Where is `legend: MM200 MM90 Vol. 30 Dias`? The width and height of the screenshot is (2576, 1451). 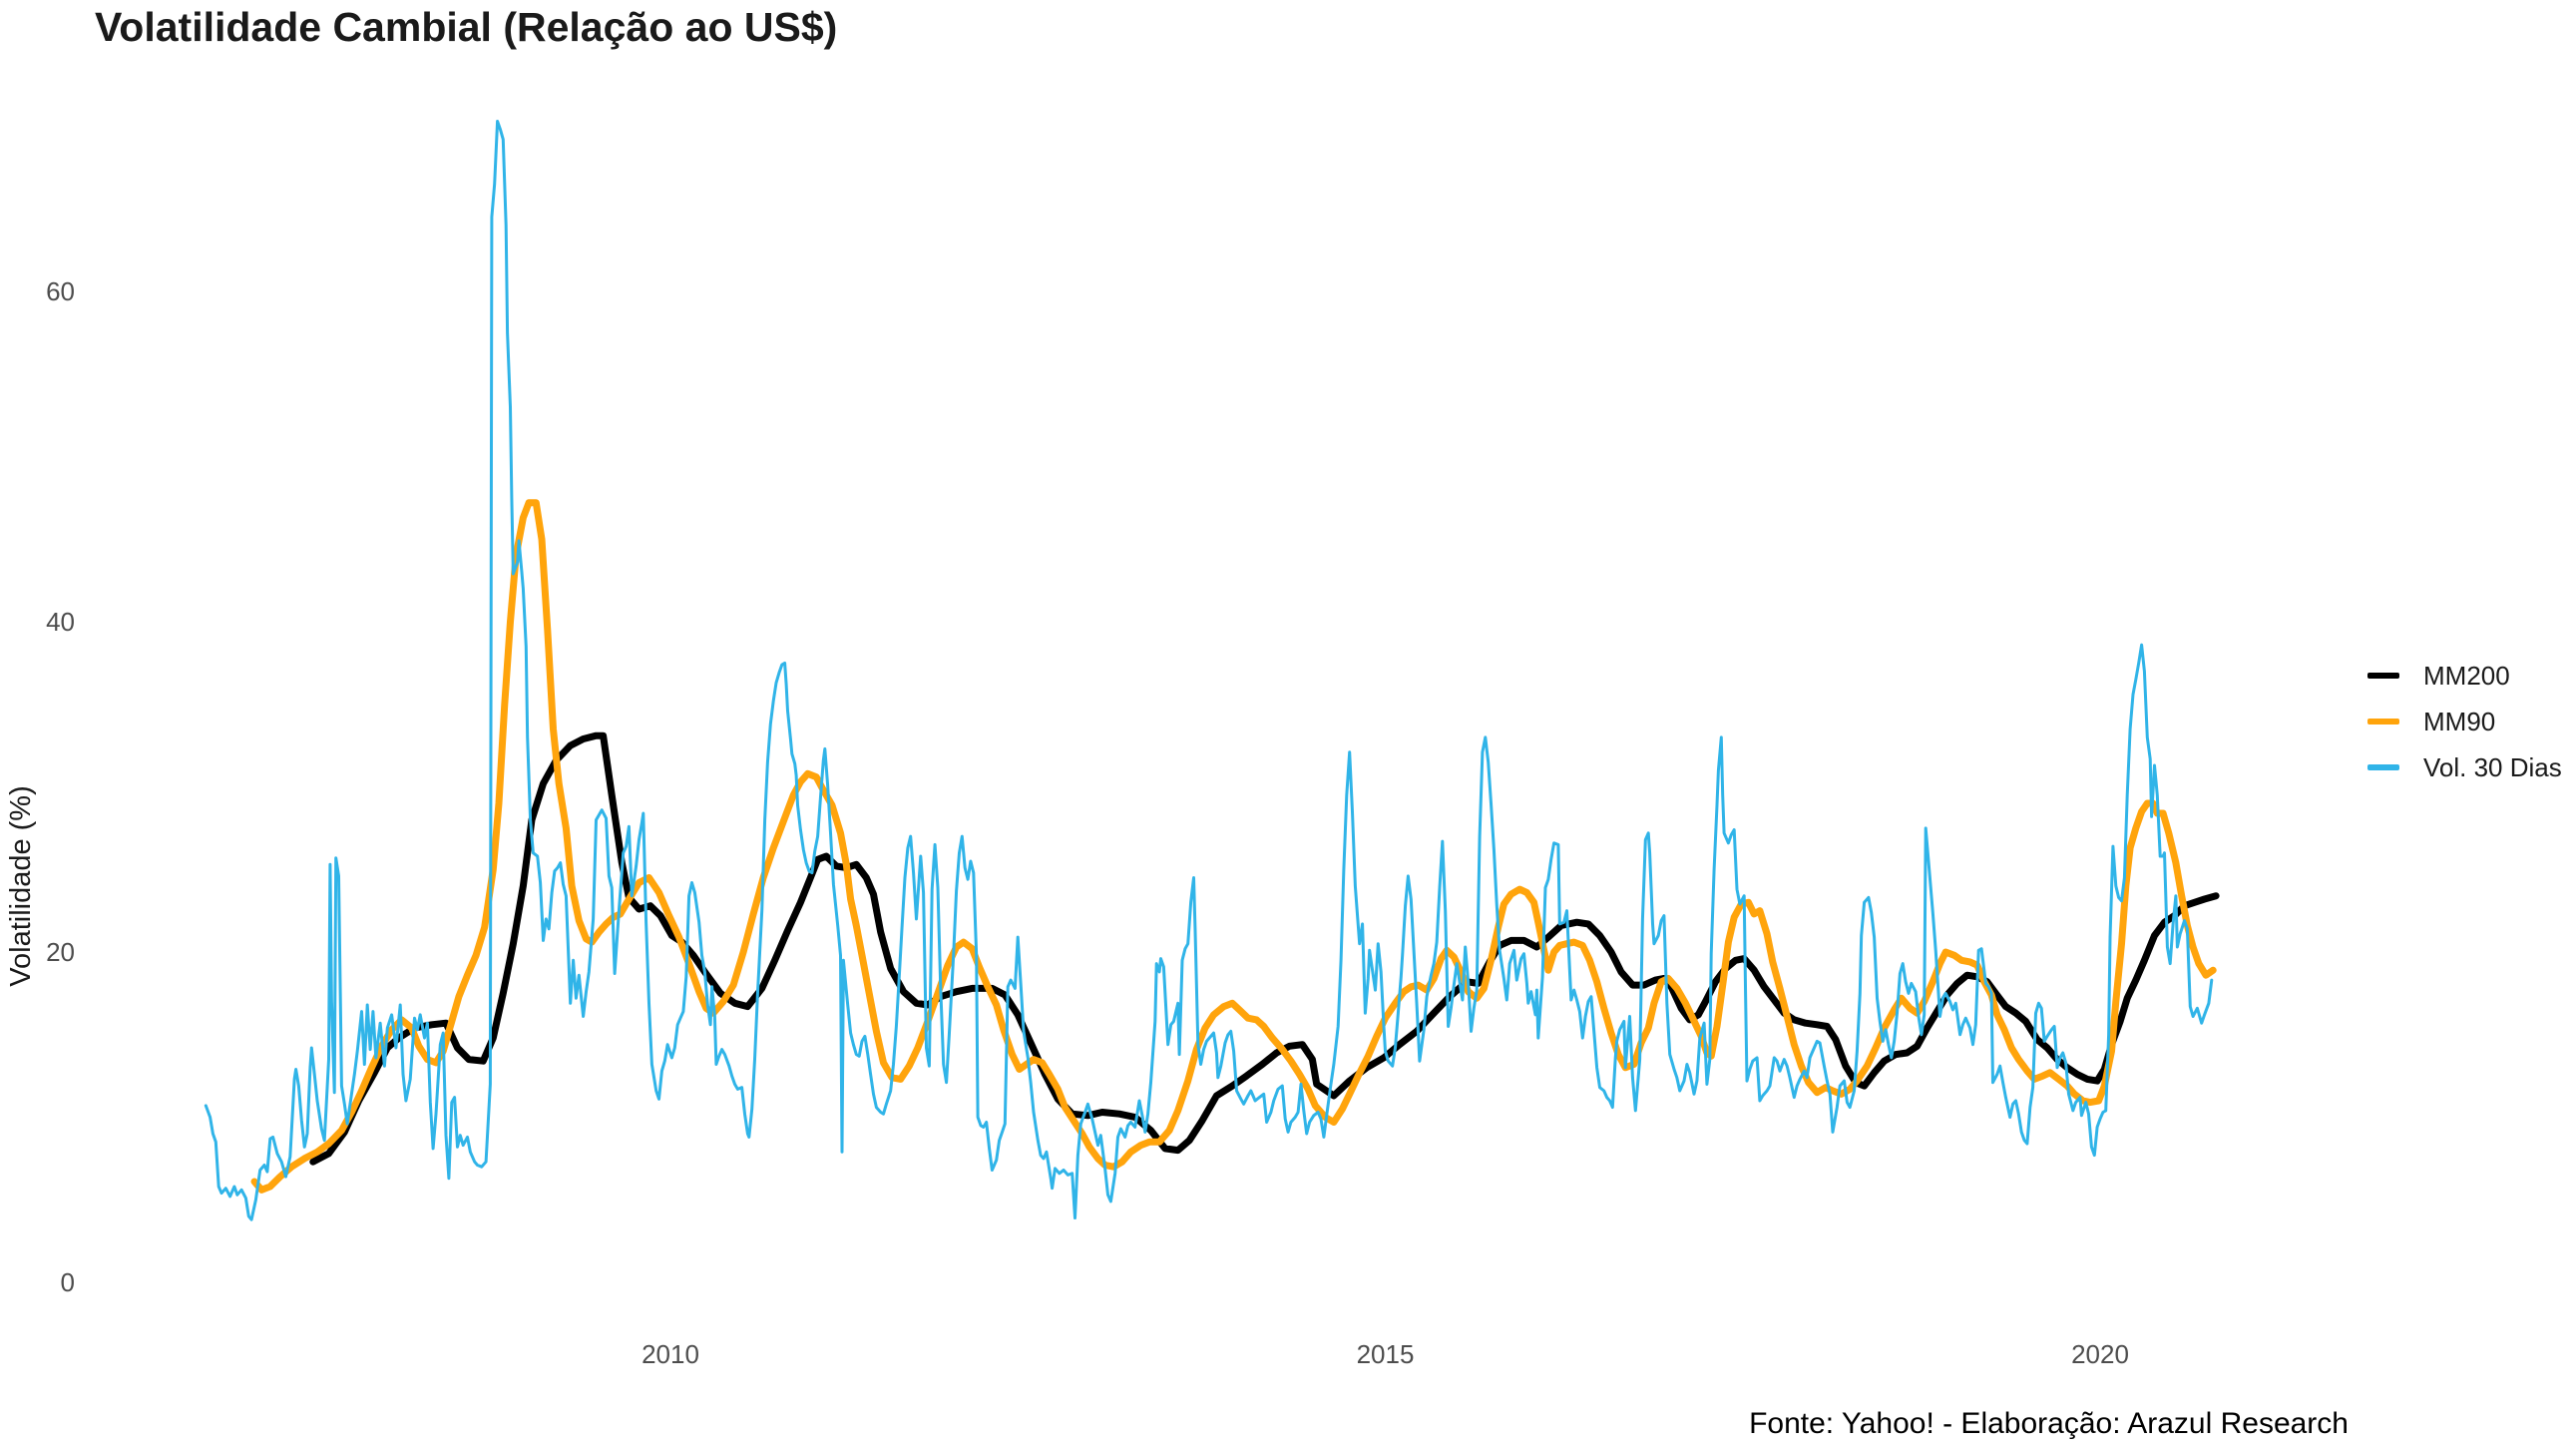
legend: MM200 MM90 Vol. 30 Dias is located at coordinates (2464, 721).